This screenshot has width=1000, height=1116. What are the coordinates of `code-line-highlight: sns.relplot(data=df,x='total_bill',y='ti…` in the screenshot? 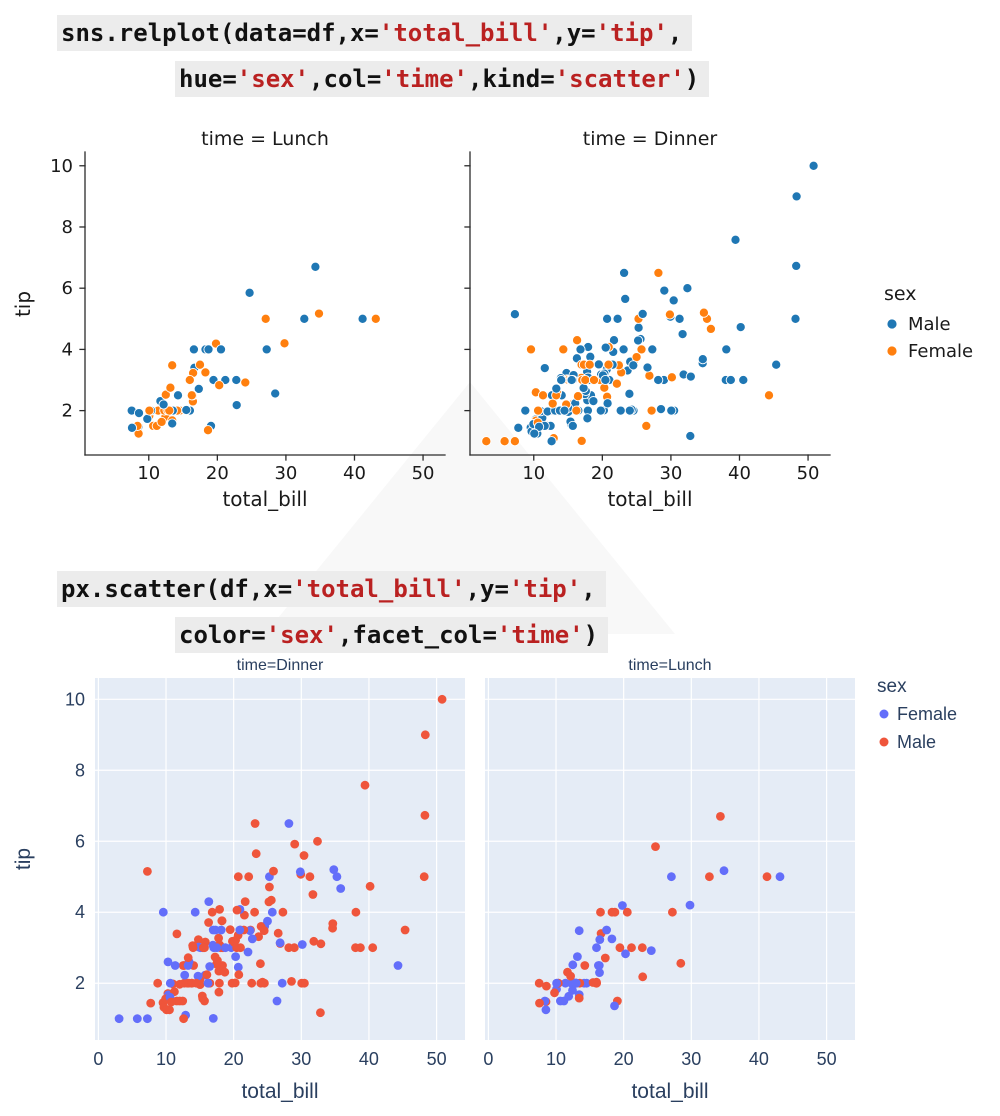 It's located at (375, 33).